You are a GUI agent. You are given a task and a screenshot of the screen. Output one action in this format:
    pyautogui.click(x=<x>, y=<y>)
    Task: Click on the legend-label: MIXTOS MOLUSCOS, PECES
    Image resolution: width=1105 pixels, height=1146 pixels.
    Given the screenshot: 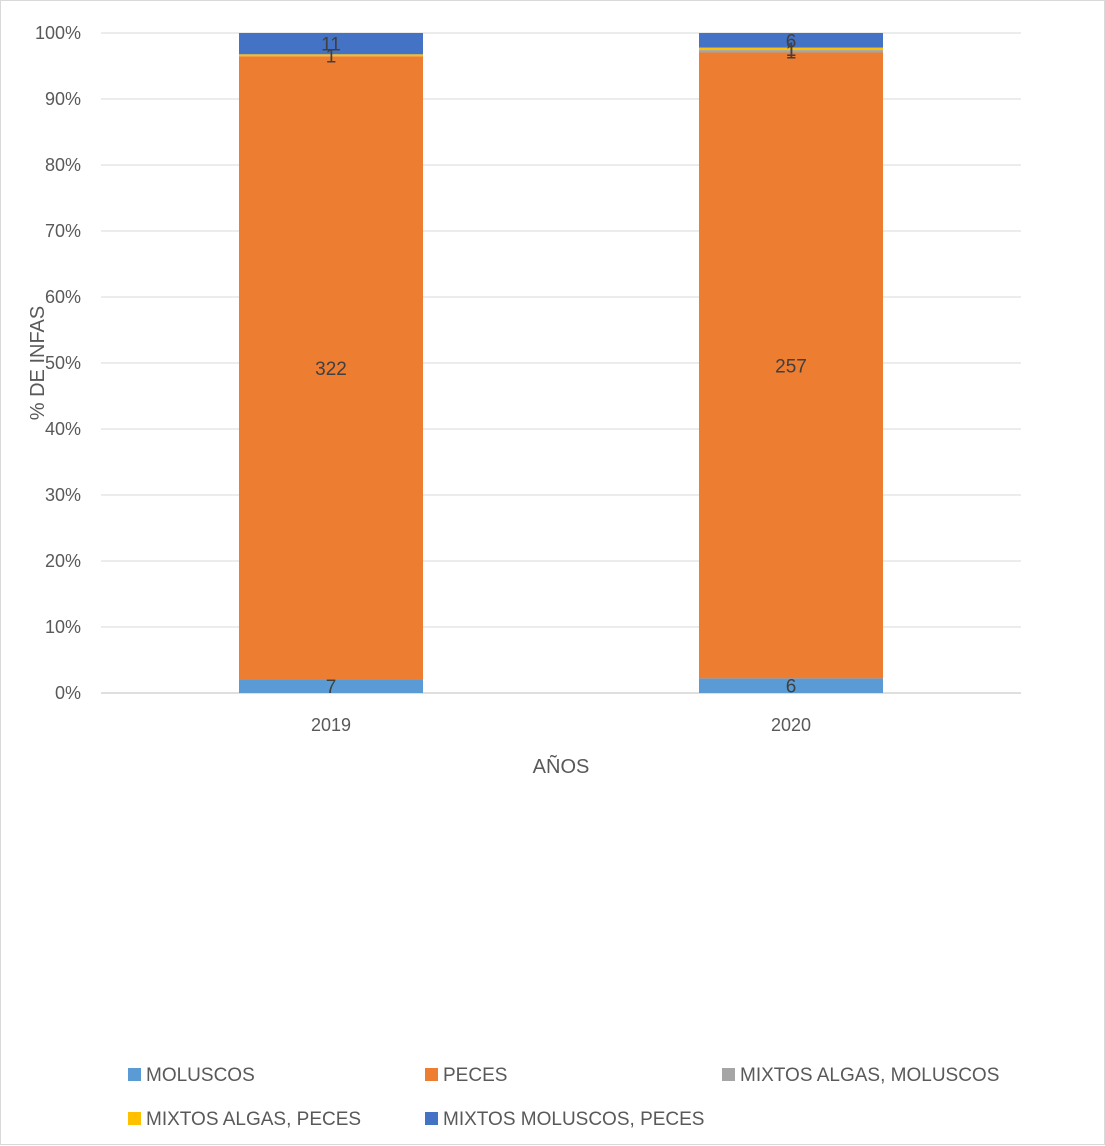 What is the action you would take?
    pyautogui.click(x=573, y=1119)
    